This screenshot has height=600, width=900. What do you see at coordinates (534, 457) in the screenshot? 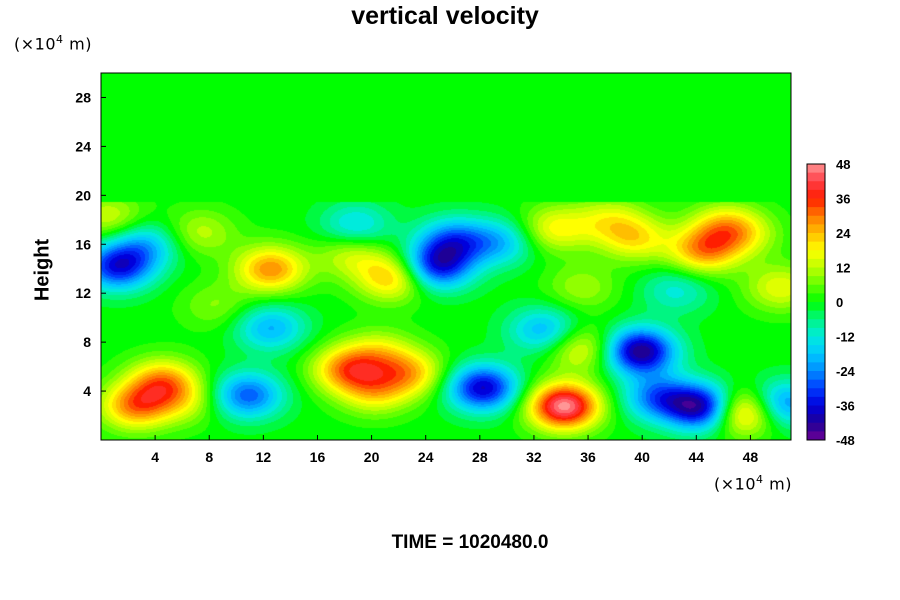
I see `x-tick-label: 32` at bounding box center [534, 457].